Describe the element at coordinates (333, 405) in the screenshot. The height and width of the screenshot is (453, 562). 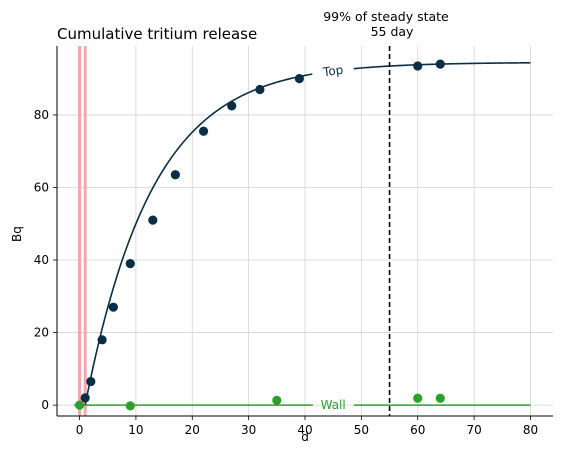
I see `series-label: Wall` at that location.